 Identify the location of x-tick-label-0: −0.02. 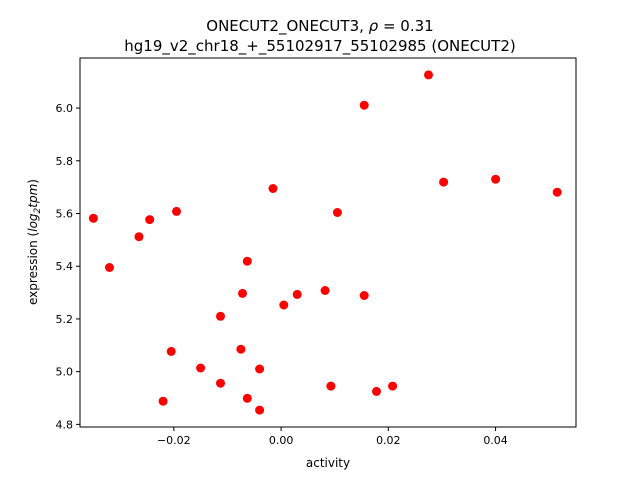
(174, 440).